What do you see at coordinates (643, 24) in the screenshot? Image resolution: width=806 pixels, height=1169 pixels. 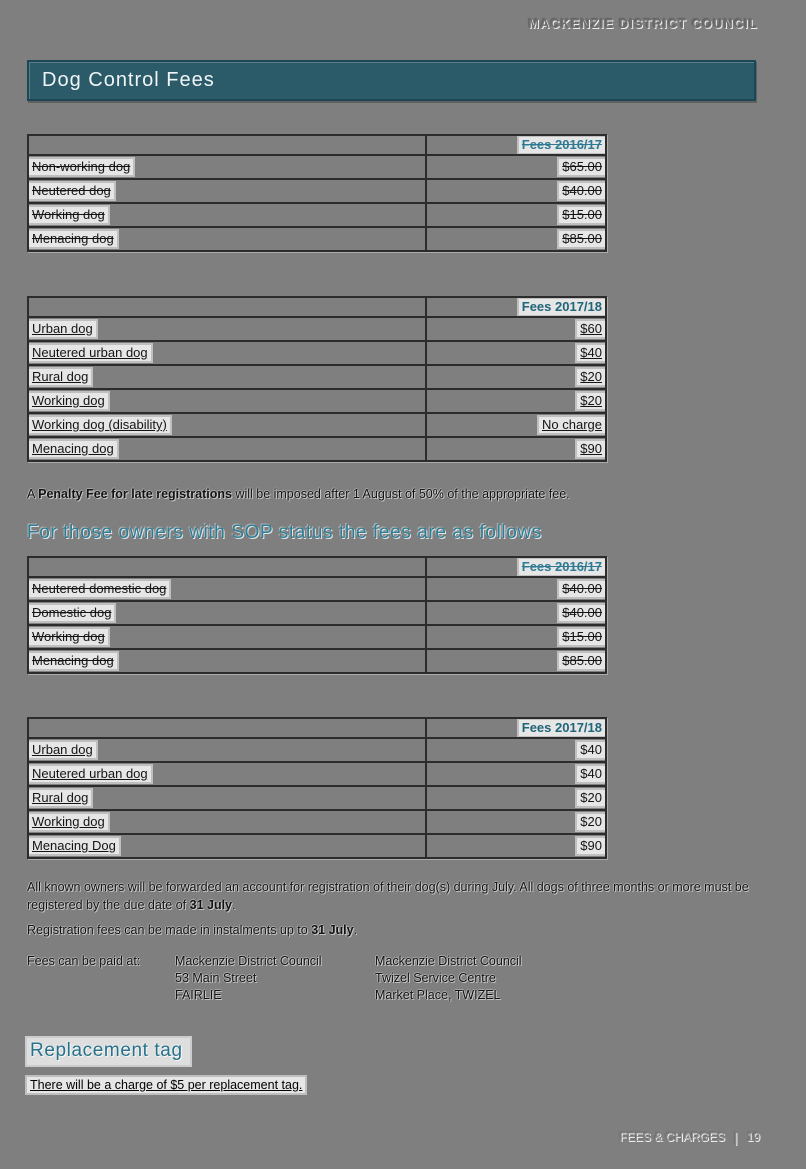 I see `council-name-header: MACKENZIE DISTRICT COUNCIL` at bounding box center [643, 24].